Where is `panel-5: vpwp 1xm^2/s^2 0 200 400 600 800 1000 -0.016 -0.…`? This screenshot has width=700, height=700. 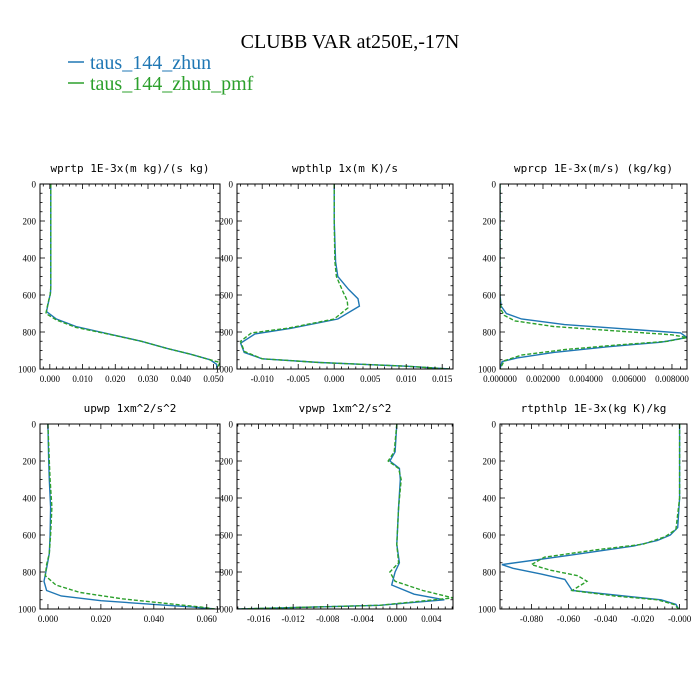 panel-5: vpwp 1xm^2/s^2 0 200 400 600 800 1000 -0.016 -0.… is located at coordinates (334, 513).